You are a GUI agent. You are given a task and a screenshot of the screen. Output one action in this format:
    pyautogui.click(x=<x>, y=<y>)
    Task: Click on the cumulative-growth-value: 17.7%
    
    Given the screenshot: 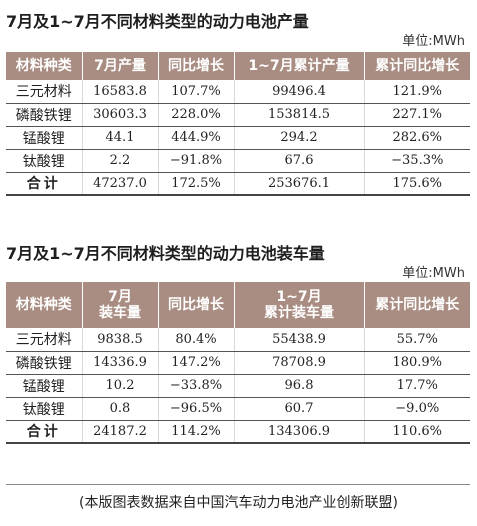 What is the action you would take?
    pyautogui.click(x=416, y=386)
    